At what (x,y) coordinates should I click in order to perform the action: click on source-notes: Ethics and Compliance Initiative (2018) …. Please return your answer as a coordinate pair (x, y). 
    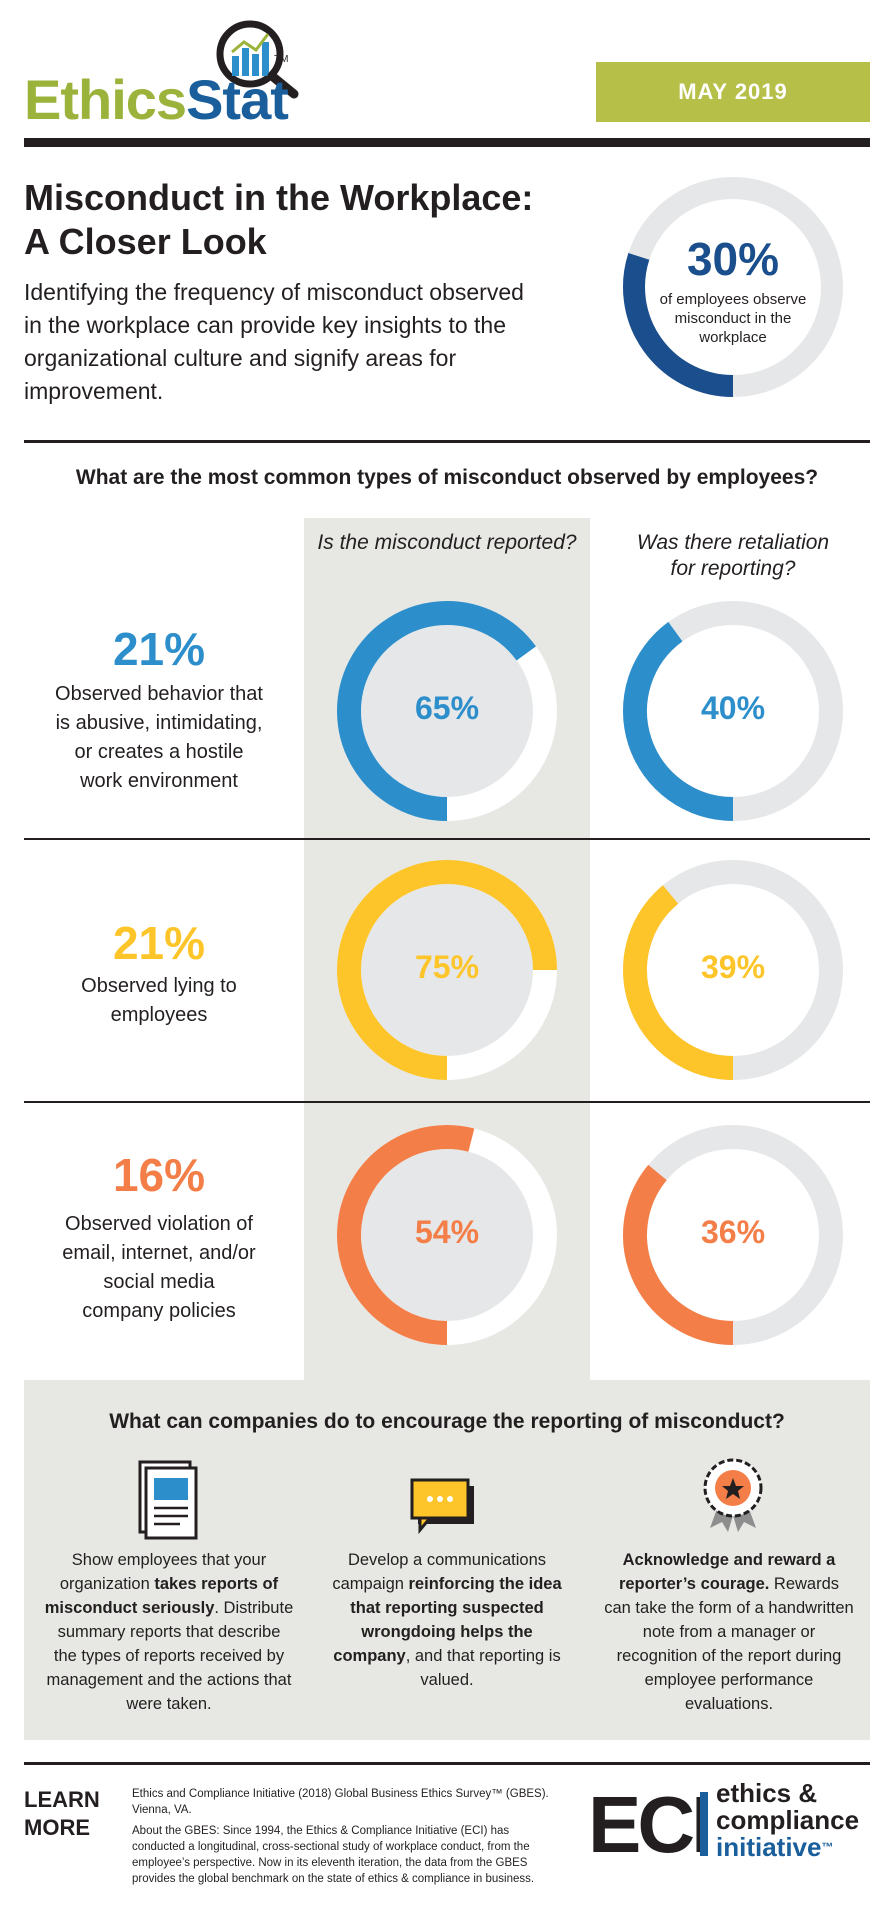
    Looking at the image, I should click on (342, 1836).